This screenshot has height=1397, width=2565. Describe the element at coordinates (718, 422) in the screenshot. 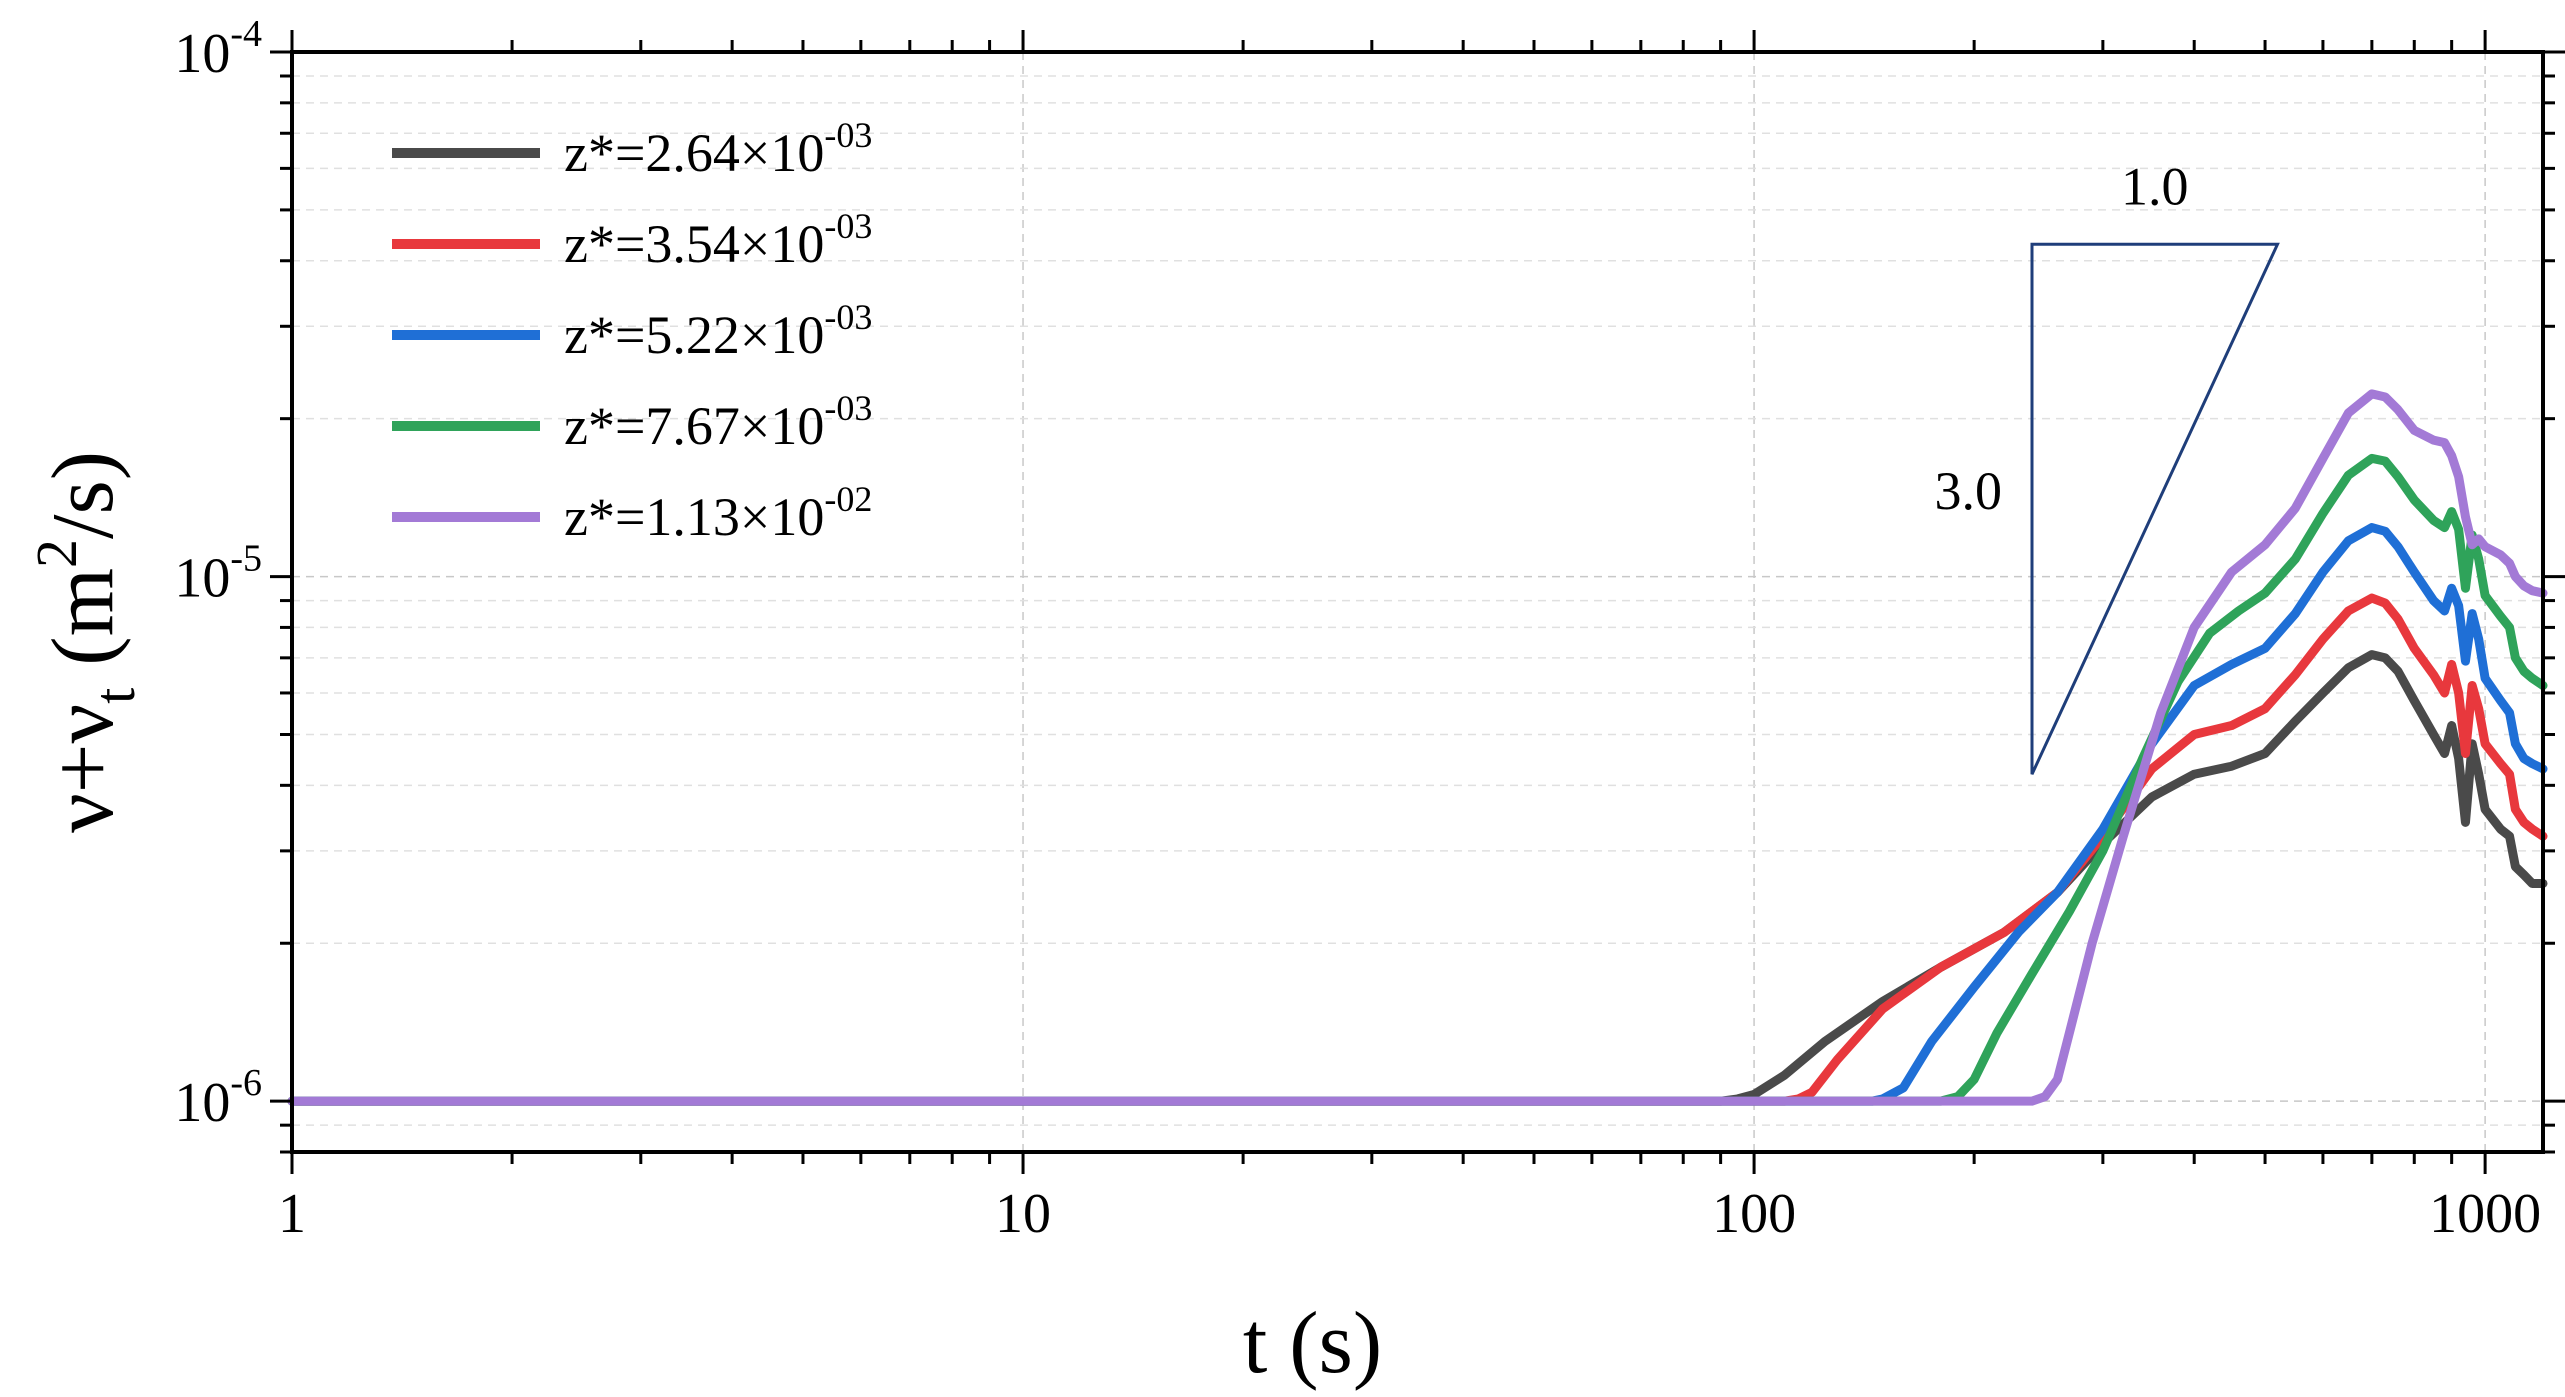

I see `legend-label-4: z*=7.67×10-03` at that location.